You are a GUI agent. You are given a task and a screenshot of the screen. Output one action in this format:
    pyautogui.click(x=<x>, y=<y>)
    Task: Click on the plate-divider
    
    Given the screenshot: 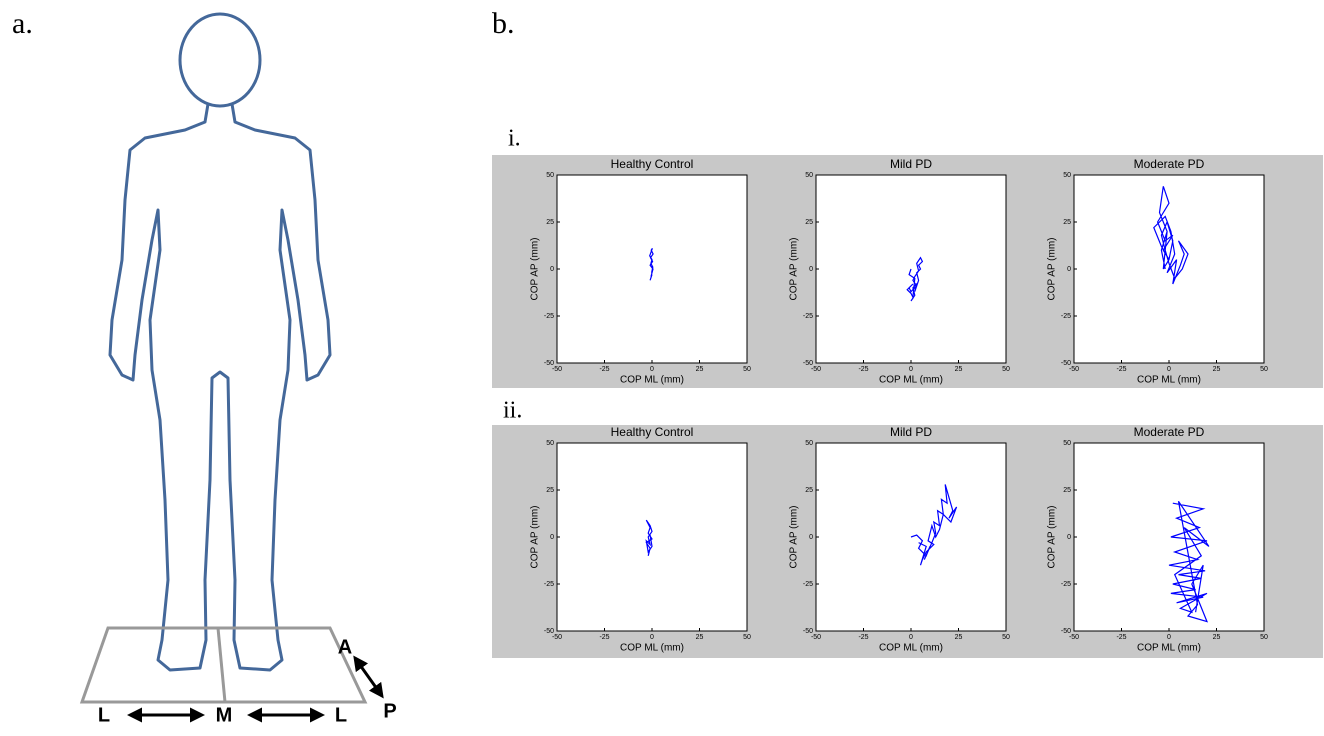 What is the action you would take?
    pyautogui.click(x=221, y=665)
    